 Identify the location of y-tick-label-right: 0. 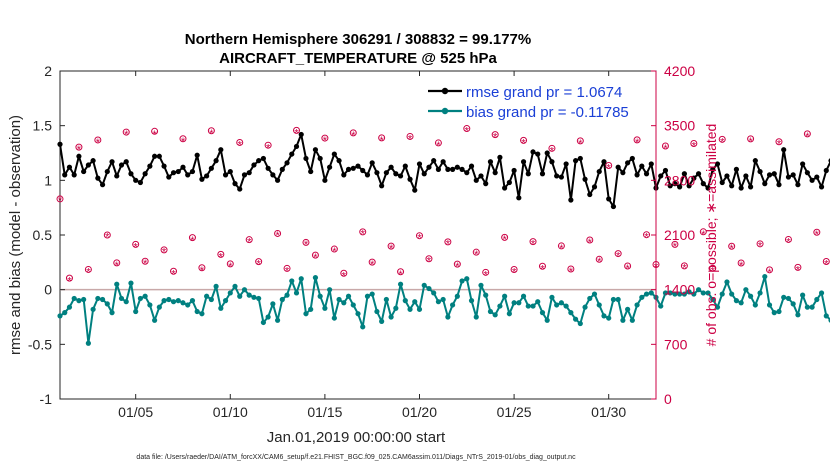
(668, 399).